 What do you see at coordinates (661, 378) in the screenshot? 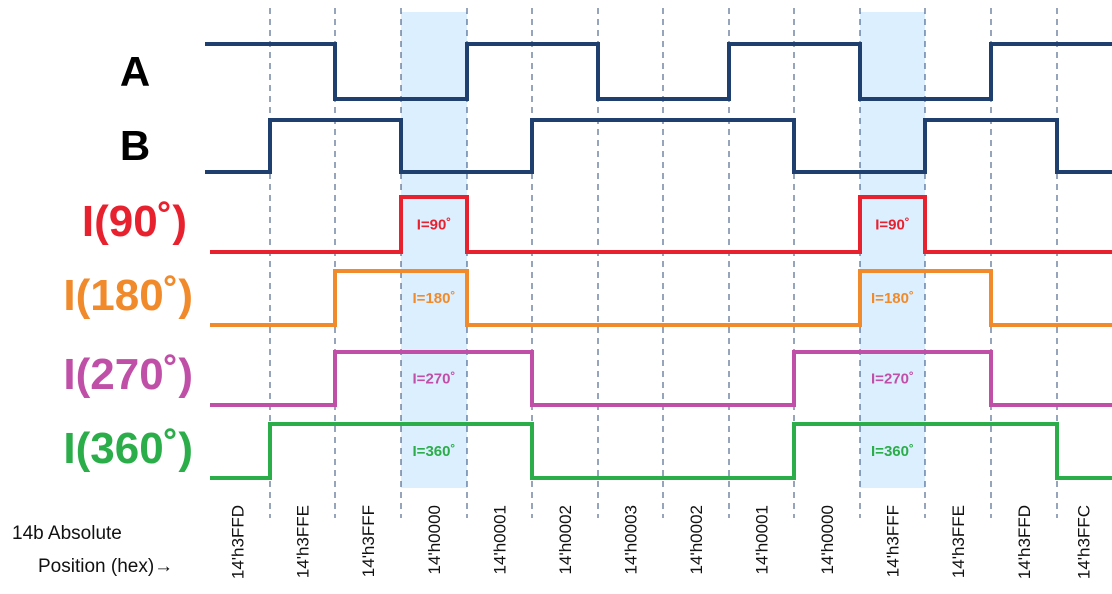
I see `waveform-I270` at bounding box center [661, 378].